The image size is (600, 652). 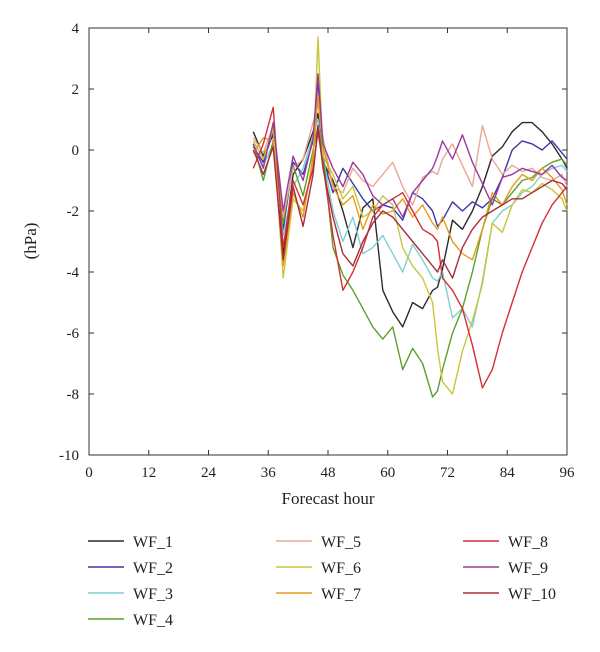 I want to click on x-tick-label: 96, so click(x=568, y=473).